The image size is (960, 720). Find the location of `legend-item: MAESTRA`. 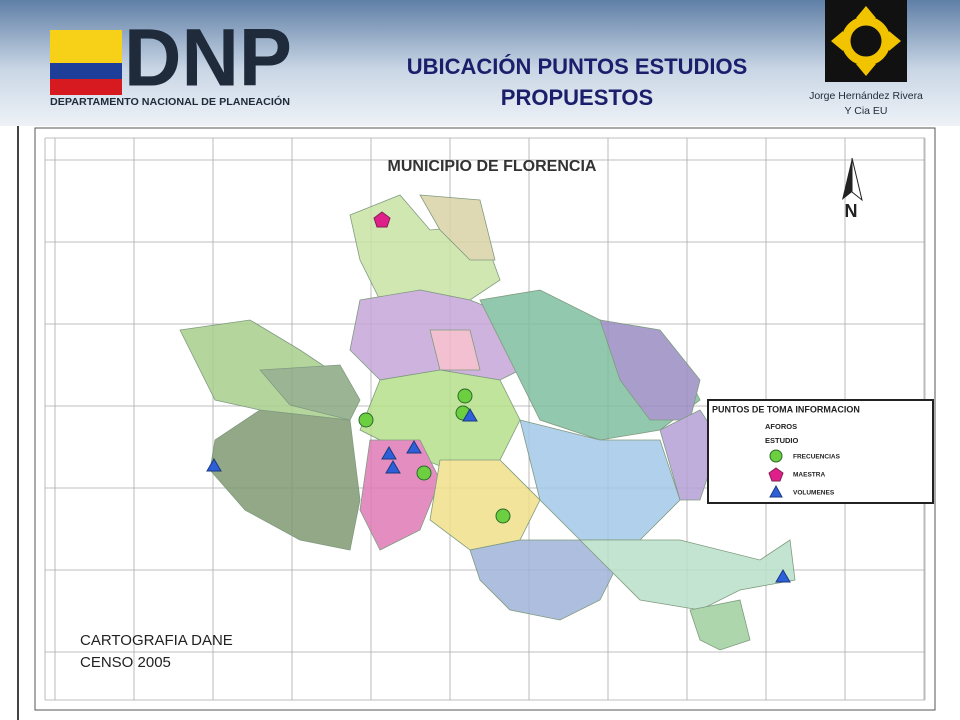

legend-item: MAESTRA is located at coordinates (809, 475).